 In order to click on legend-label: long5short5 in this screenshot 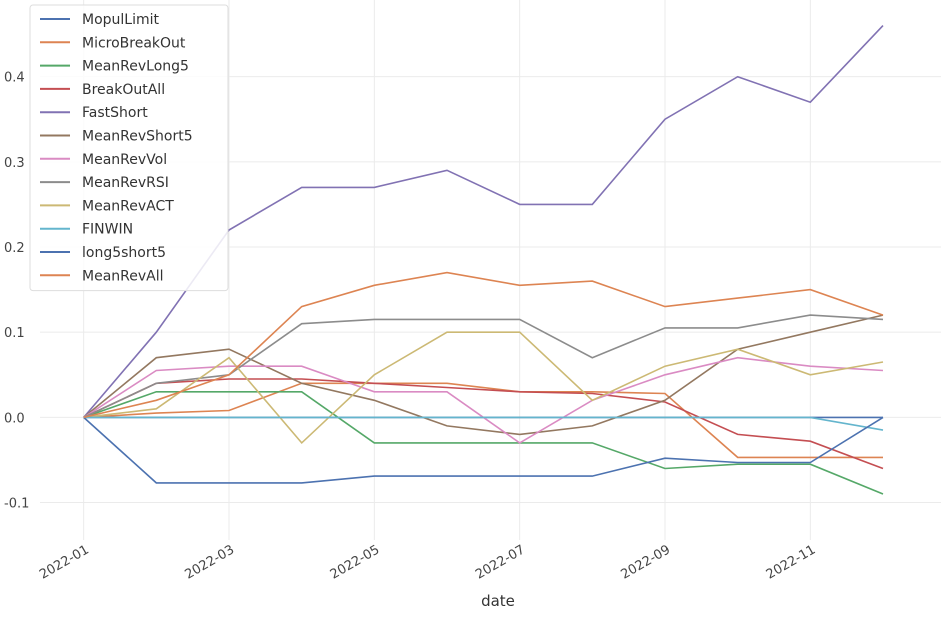, I will do `click(124, 253)`.